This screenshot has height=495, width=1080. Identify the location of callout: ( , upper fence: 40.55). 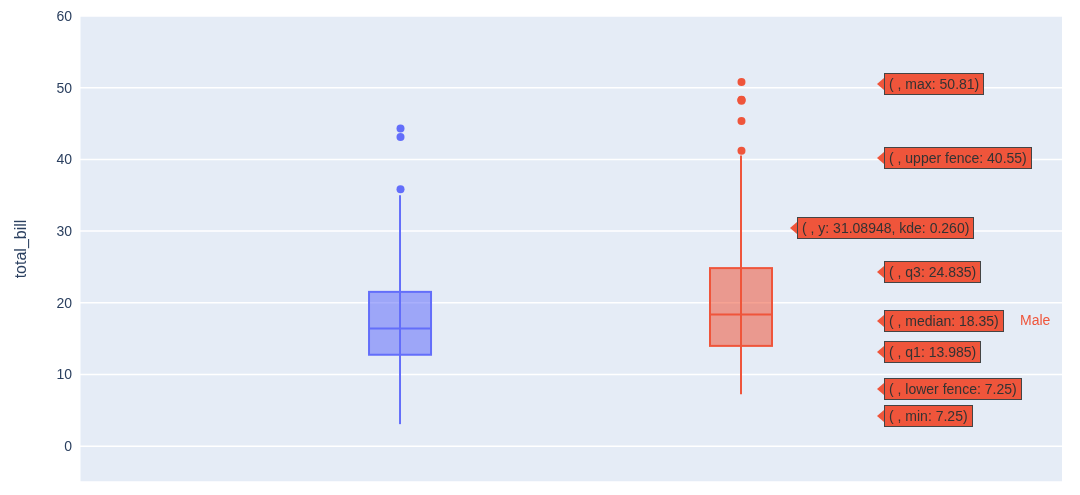
(954, 158).